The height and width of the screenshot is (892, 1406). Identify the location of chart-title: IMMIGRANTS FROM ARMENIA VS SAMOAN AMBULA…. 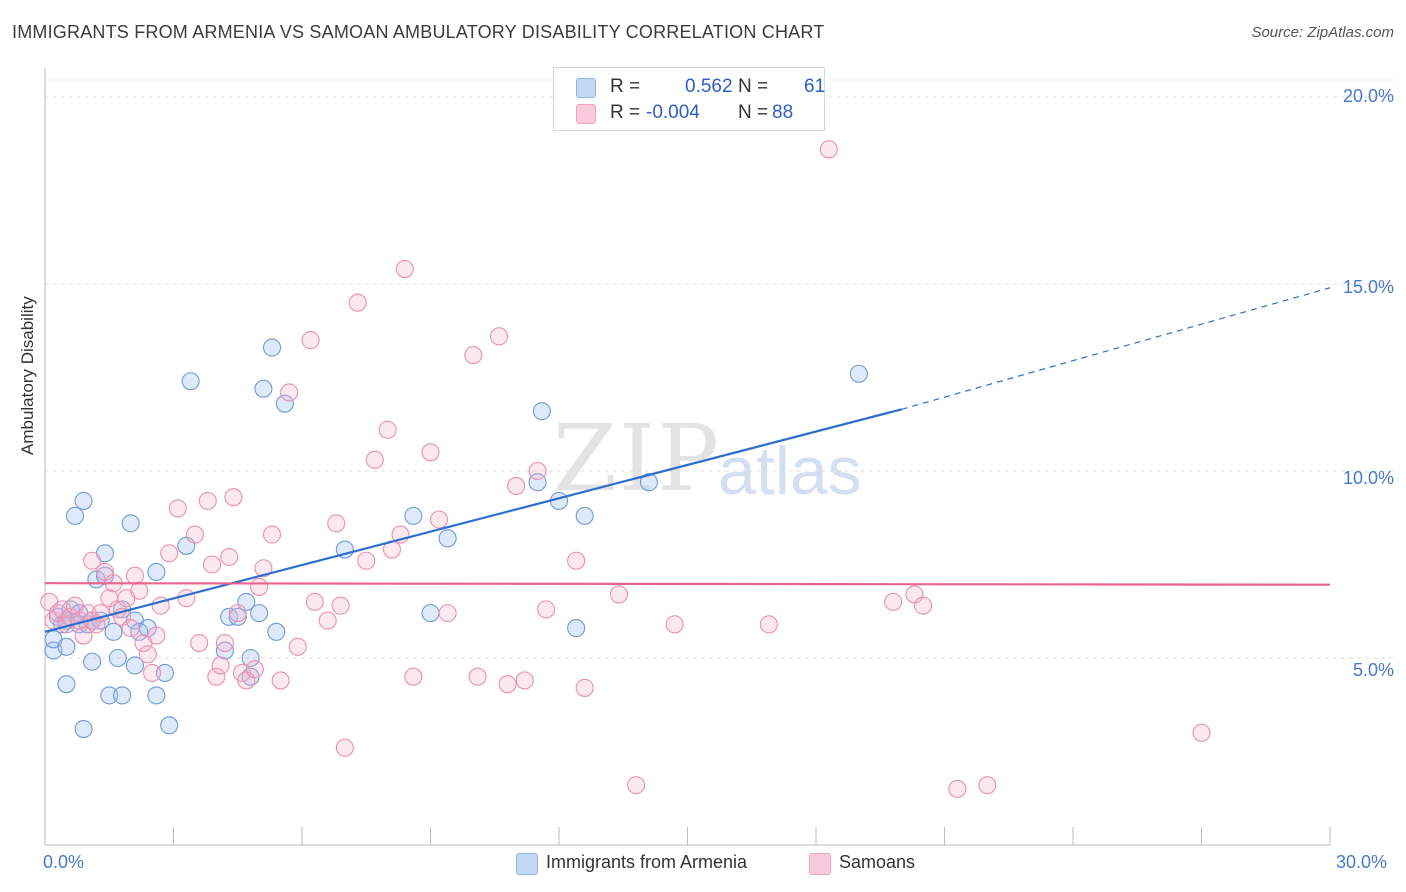
(418, 32).